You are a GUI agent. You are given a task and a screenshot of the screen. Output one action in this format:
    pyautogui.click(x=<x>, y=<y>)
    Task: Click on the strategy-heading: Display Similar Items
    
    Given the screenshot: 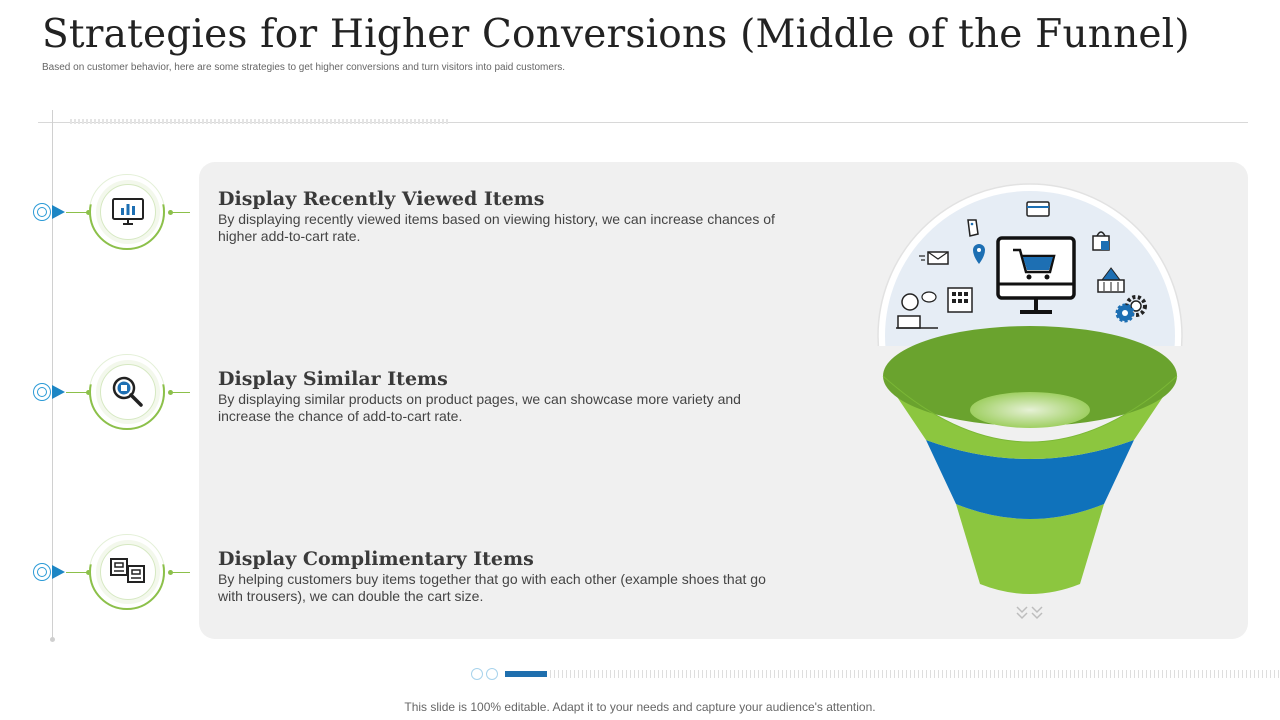 What is the action you would take?
    pyautogui.click(x=333, y=379)
    